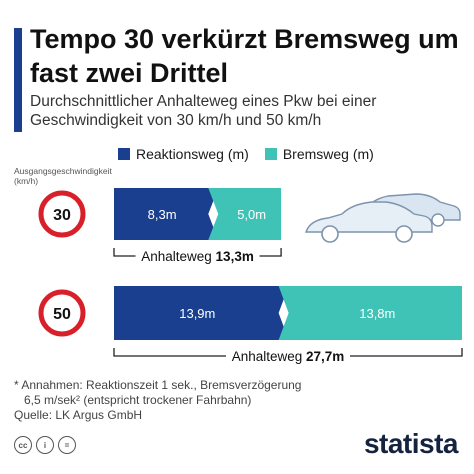 Image resolution: width=474 pixels, height=474 pixels. What do you see at coordinates (197, 313) in the screenshot?
I see `bar-label-reaktion-50: 13,9m` at bounding box center [197, 313].